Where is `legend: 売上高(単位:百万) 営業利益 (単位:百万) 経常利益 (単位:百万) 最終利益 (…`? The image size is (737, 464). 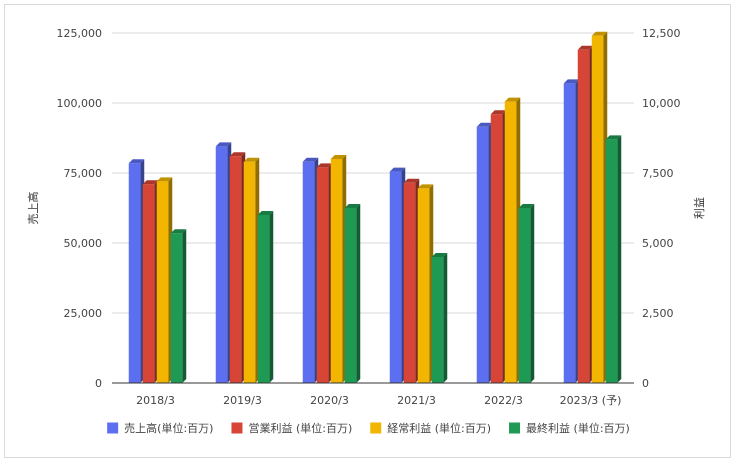 legend: 売上高(単位:百万) 営業利益 (単位:百万) 経常利益 (単位:百万) 最終利益 (… is located at coordinates (368, 428).